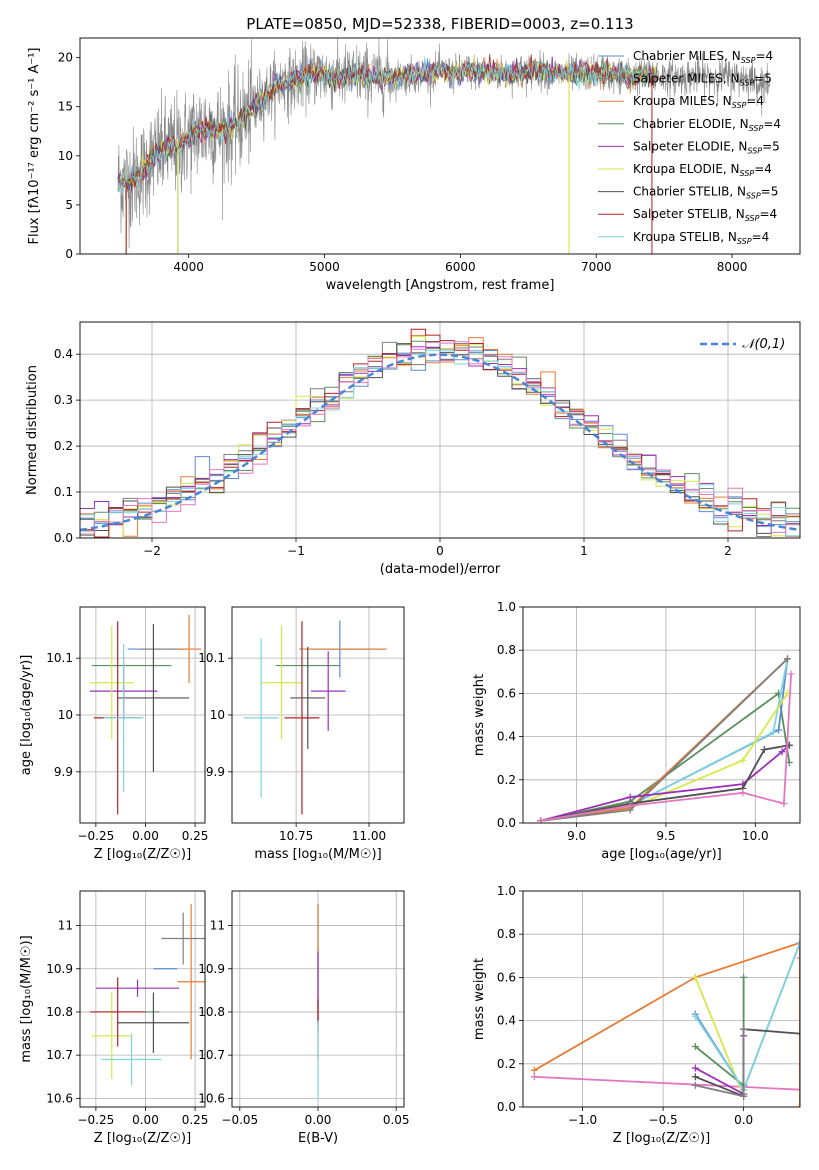 Image resolution: width=819 pixels, height=1170 pixels. What do you see at coordinates (506, 891) in the screenshot?
I see `y-tick-label: 1.0` at bounding box center [506, 891].